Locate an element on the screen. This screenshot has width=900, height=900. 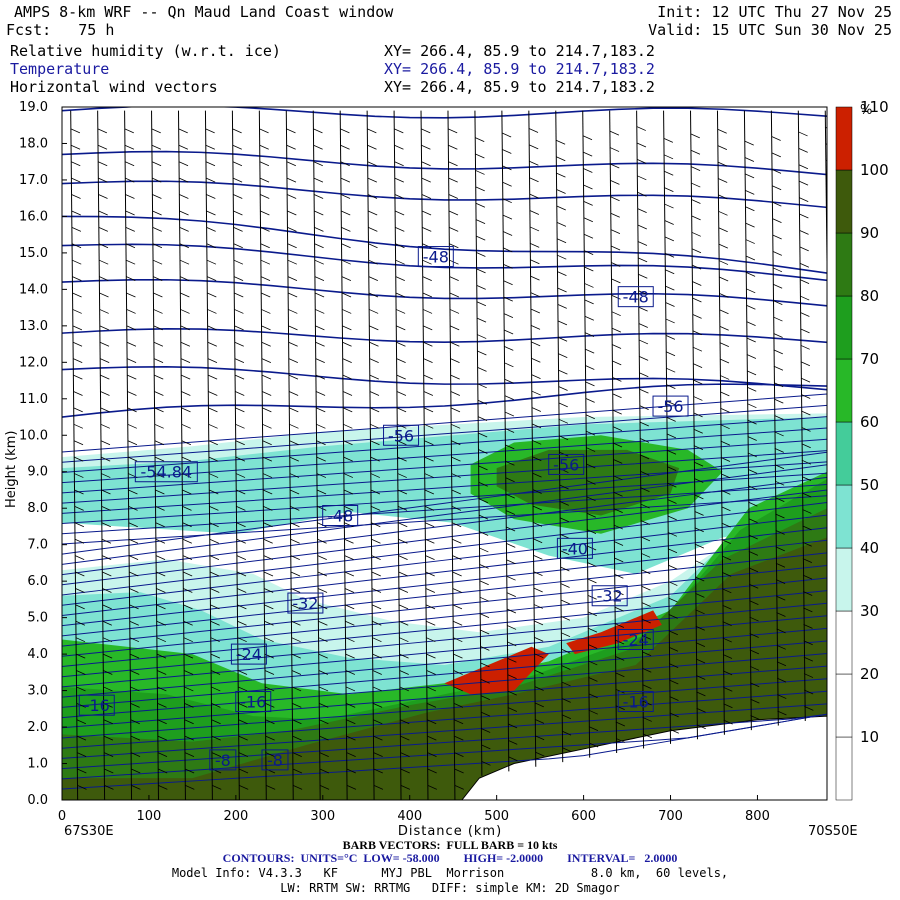
colorbar-tick-label: 10 is located at coordinates (869, 737).